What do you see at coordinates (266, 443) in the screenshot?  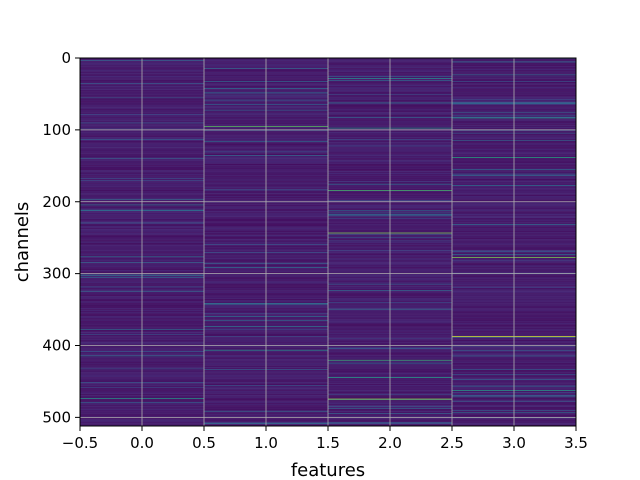 I see `x-tick-label: 1.0` at bounding box center [266, 443].